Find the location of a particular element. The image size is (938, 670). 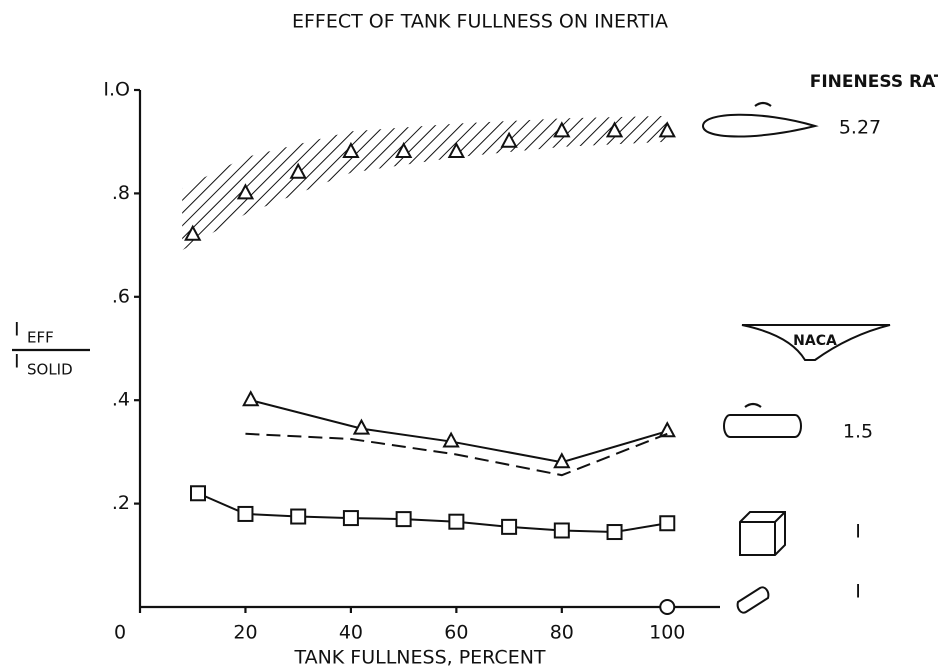

airfoil-icon is located at coordinates (760, 125).